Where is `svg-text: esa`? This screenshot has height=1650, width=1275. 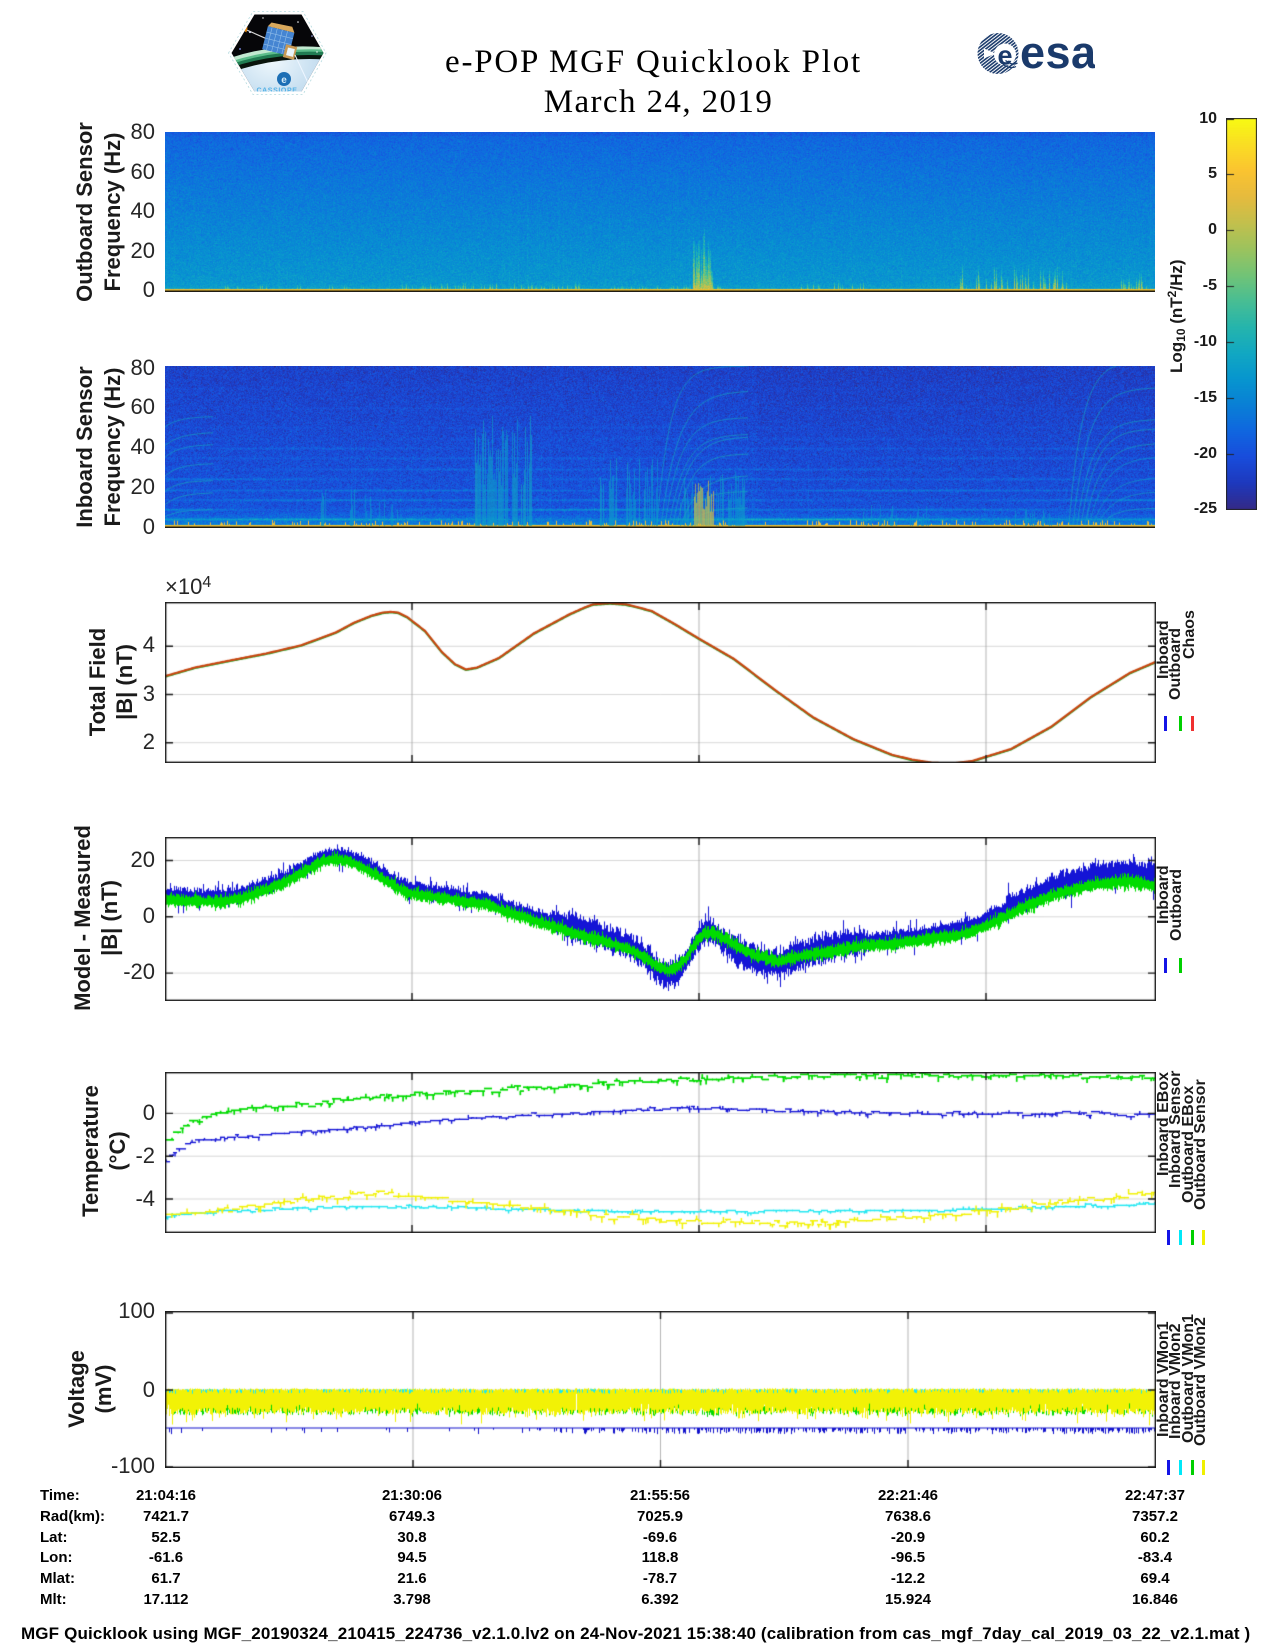
svg-text: esa is located at coordinates (1057, 54).